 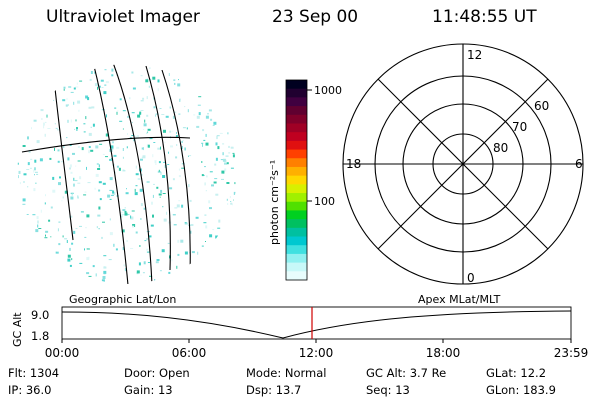 What do you see at coordinates (274, 202) in the screenshot?
I see `colorbar-unit-label: photon cm⁻²s⁻¹` at bounding box center [274, 202].